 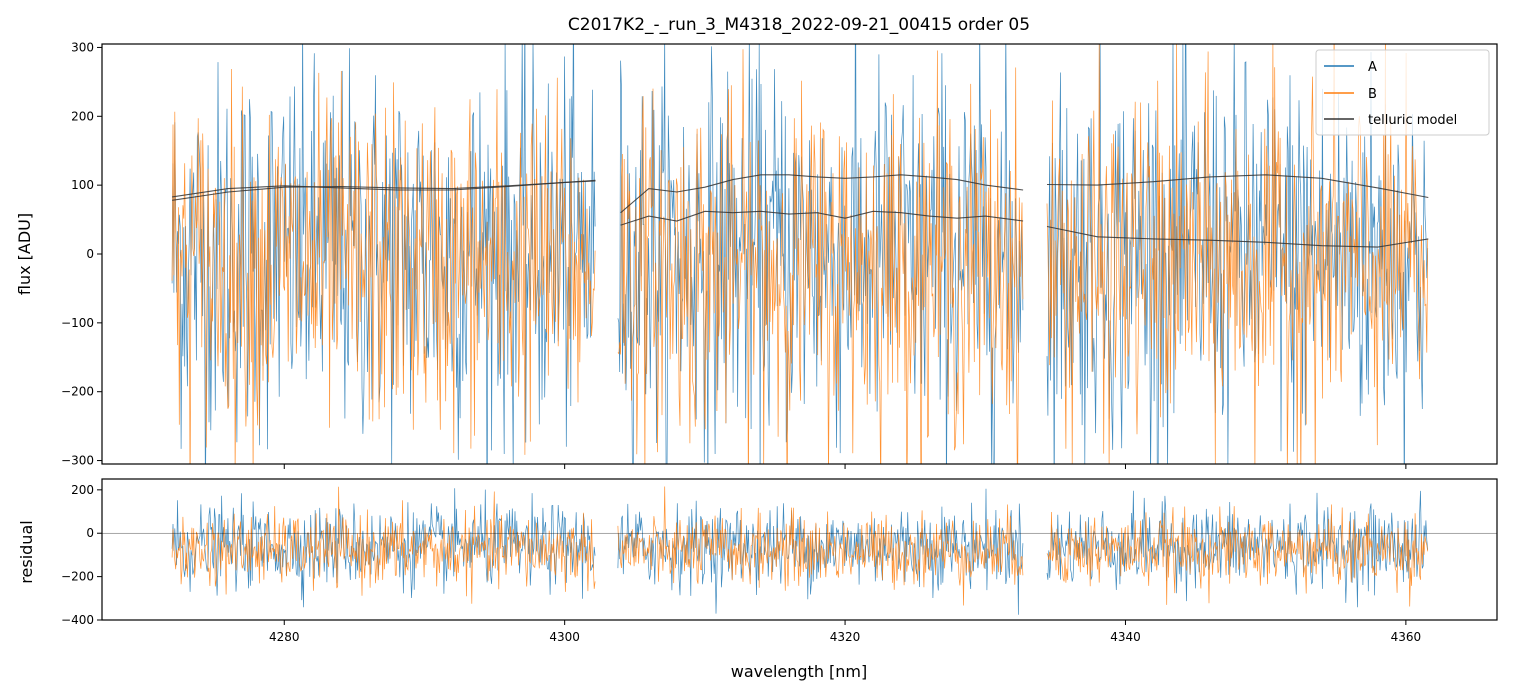 I want to click on legend-label-a: A, so click(x=1372, y=67).